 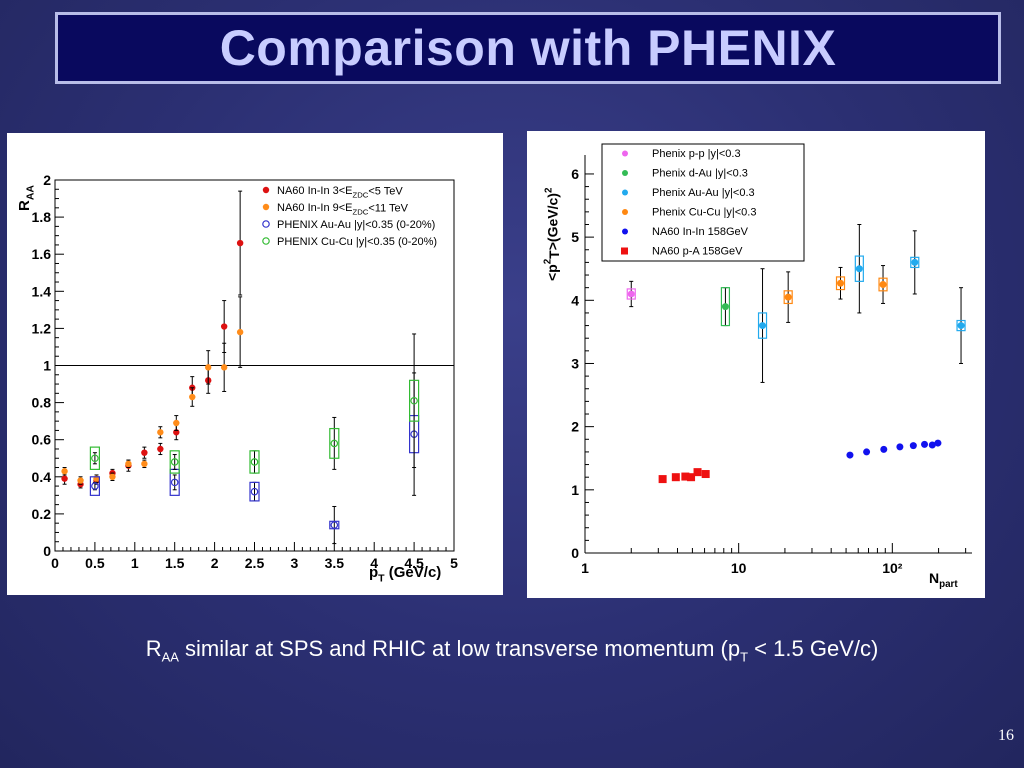 I want to click on x-axis-title-part: p, so click(x=373, y=572).